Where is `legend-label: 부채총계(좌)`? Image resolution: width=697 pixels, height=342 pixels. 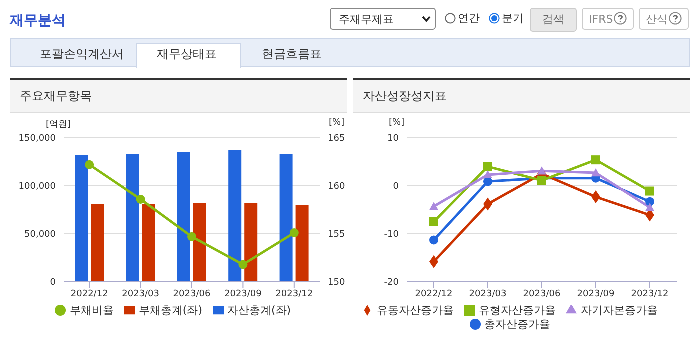
legend-label: 부채총계(좌) is located at coordinates (170, 310).